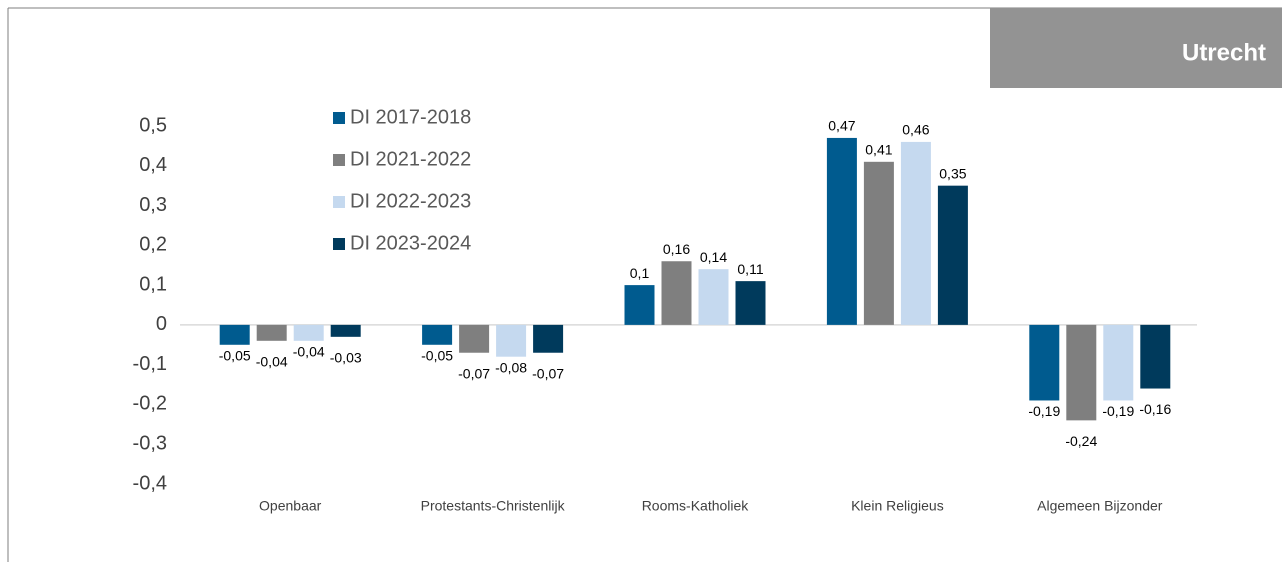 The image size is (1282, 562). Describe the element at coordinates (153, 205) in the screenshot. I see `y-tick-label: 0,3` at that location.